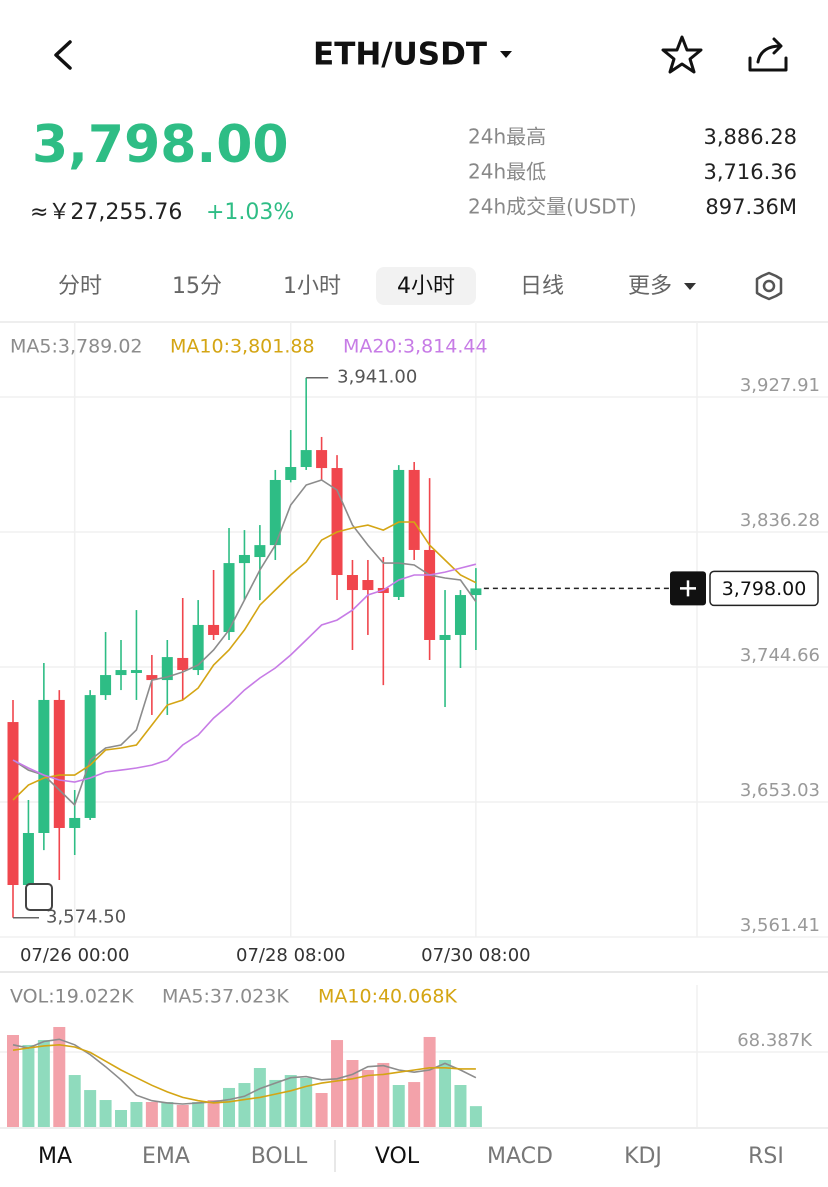 This screenshot has width=828, height=1187. I want to click on last-price-box, so click(764, 588).